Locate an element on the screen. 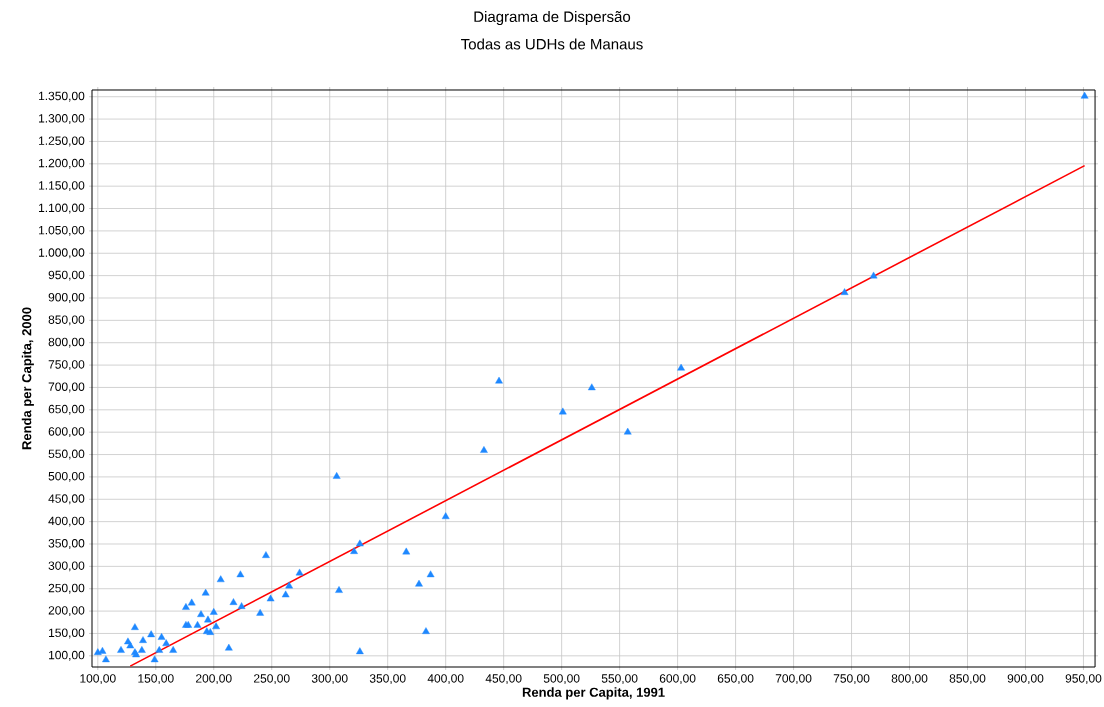 This screenshot has height=707, width=1104. y-tick-label: 400,00 is located at coordinates (66, 521).